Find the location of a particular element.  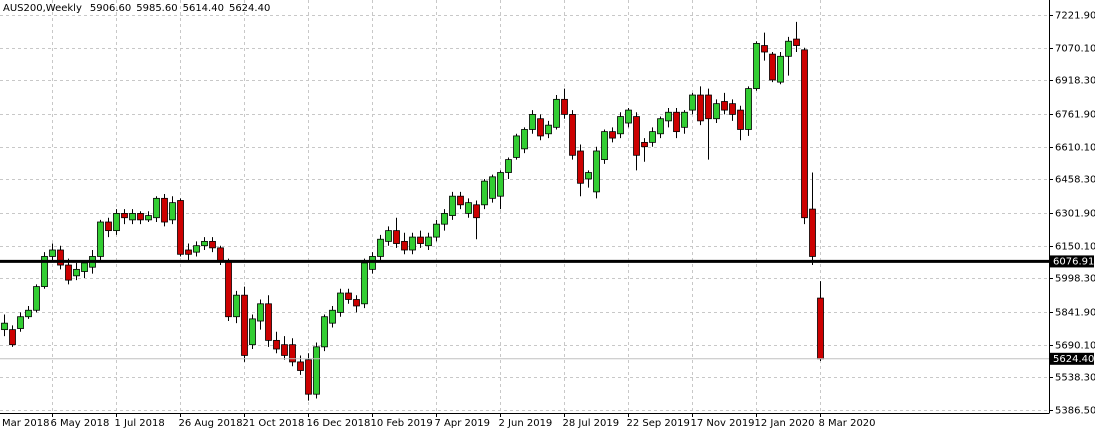

y-tick-label: 6301.90 is located at coordinates (1075, 214).